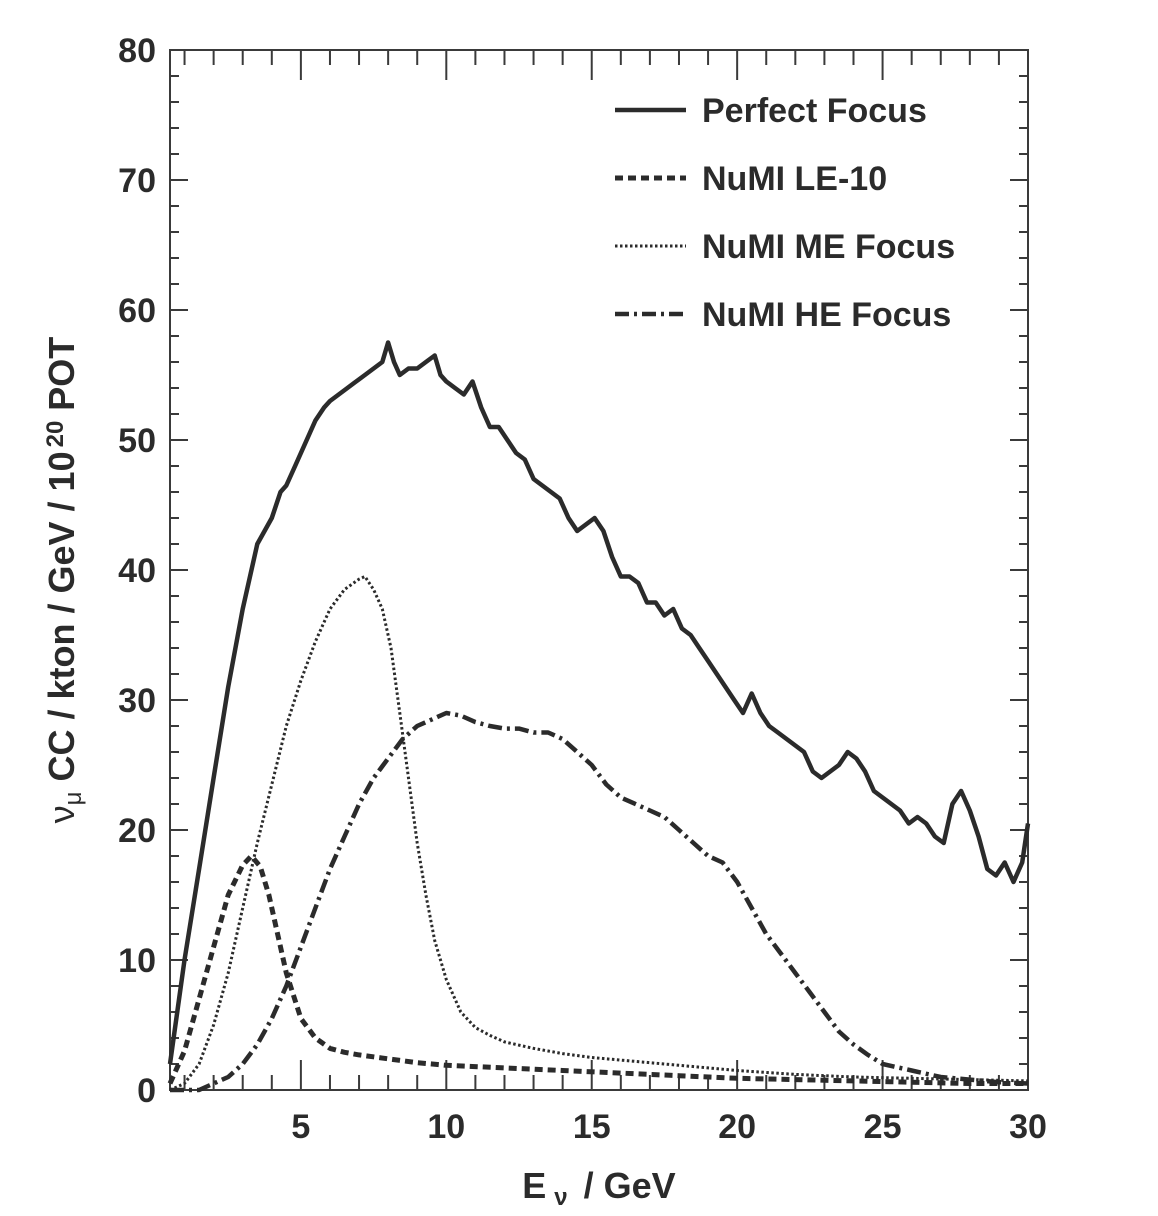 The height and width of the screenshot is (1216, 1158). I want to click on legend-label: Perfect Focus, so click(814, 111).